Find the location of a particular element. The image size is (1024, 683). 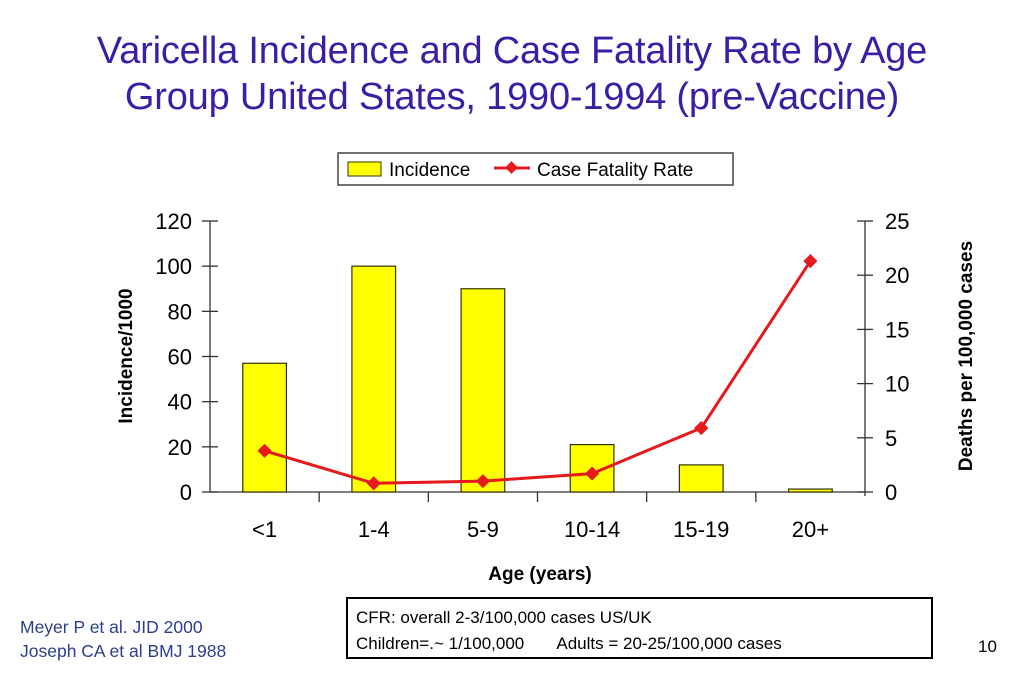

y2-axis-title: Deaths per 100,000 cases is located at coordinates (966, 356).